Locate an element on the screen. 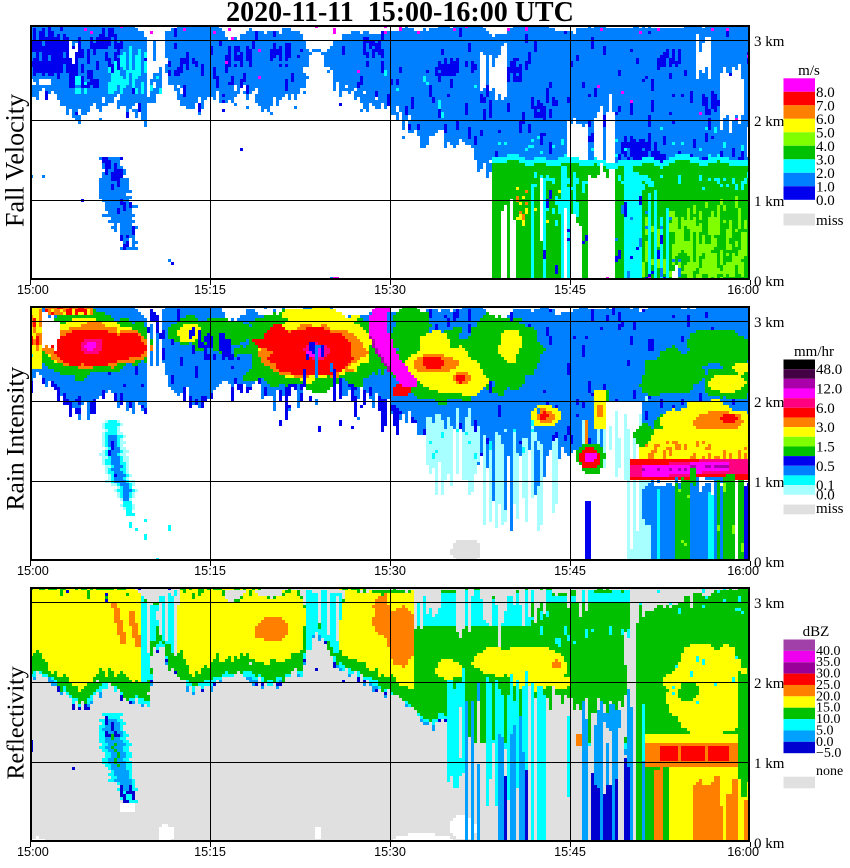 The width and height of the screenshot is (850, 868). svg-text: 0.1 is located at coordinates (825, 486).